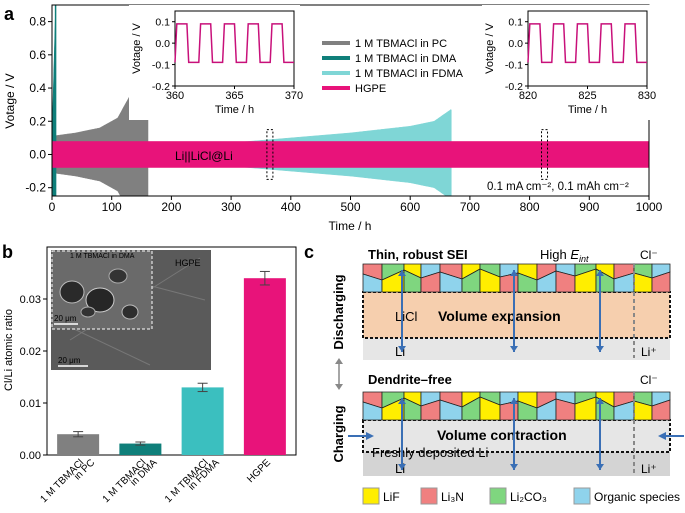 Image resolution: width=685 pixels, height=513 pixels. What do you see at coordinates (528, 96) in the screenshot?
I see `inset-x-tick-label: 820` at bounding box center [528, 96].